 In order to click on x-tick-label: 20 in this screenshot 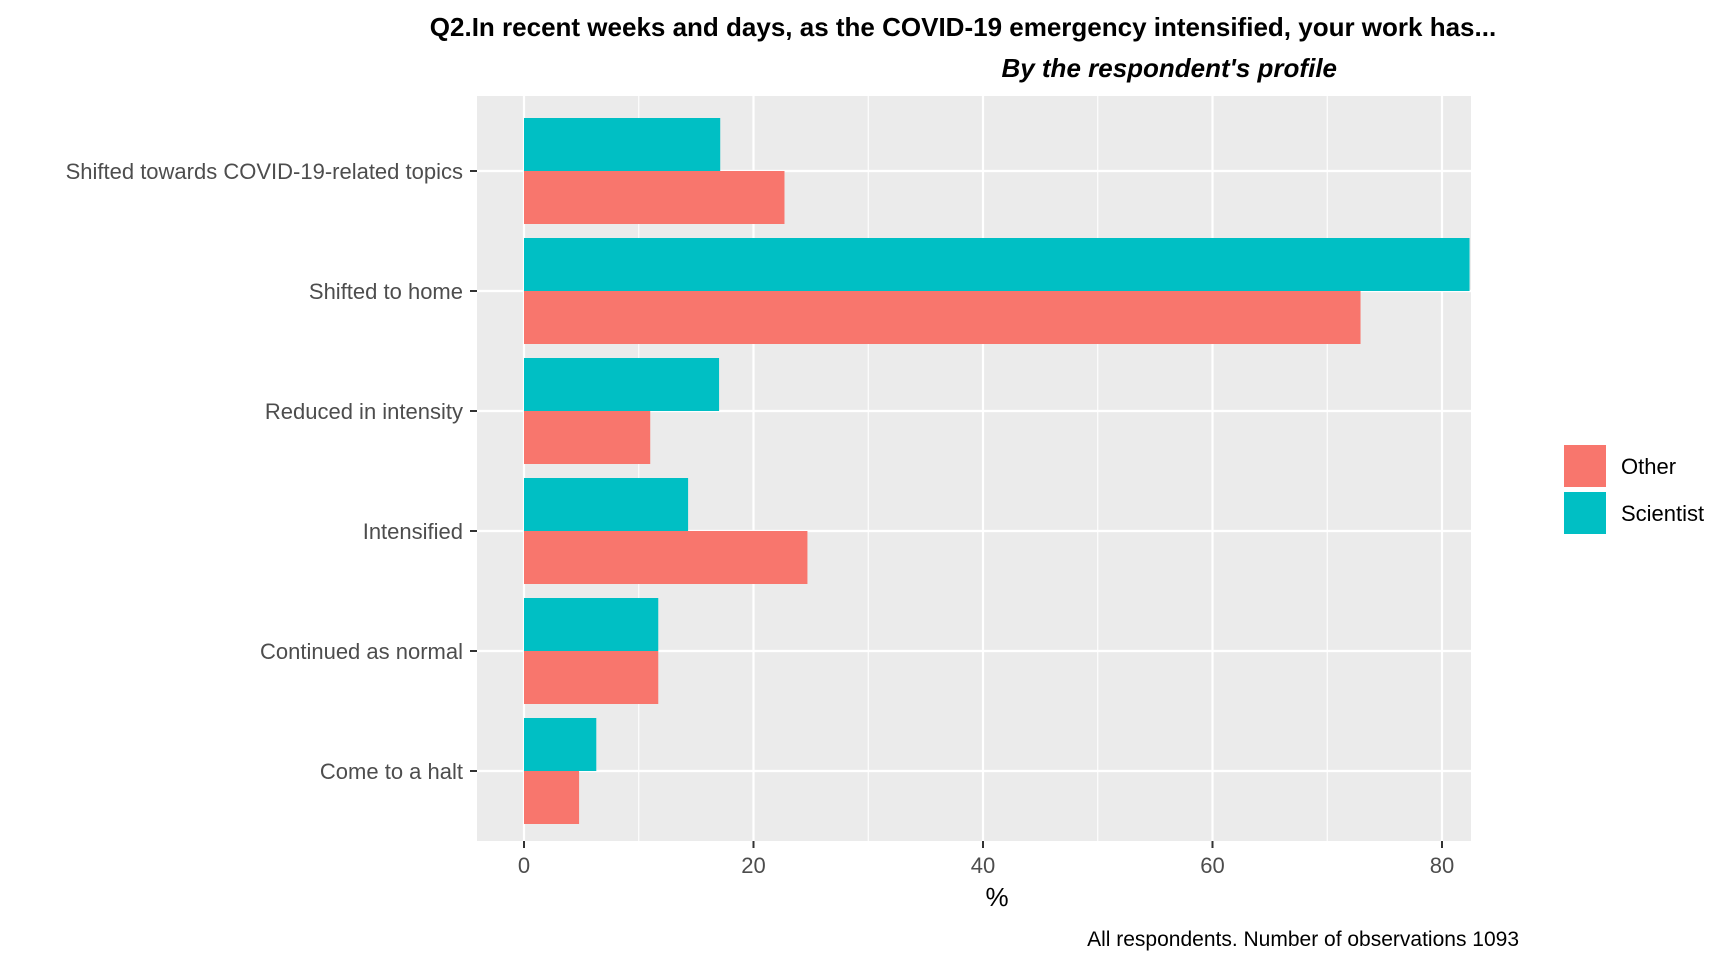, I will do `click(753, 865)`.